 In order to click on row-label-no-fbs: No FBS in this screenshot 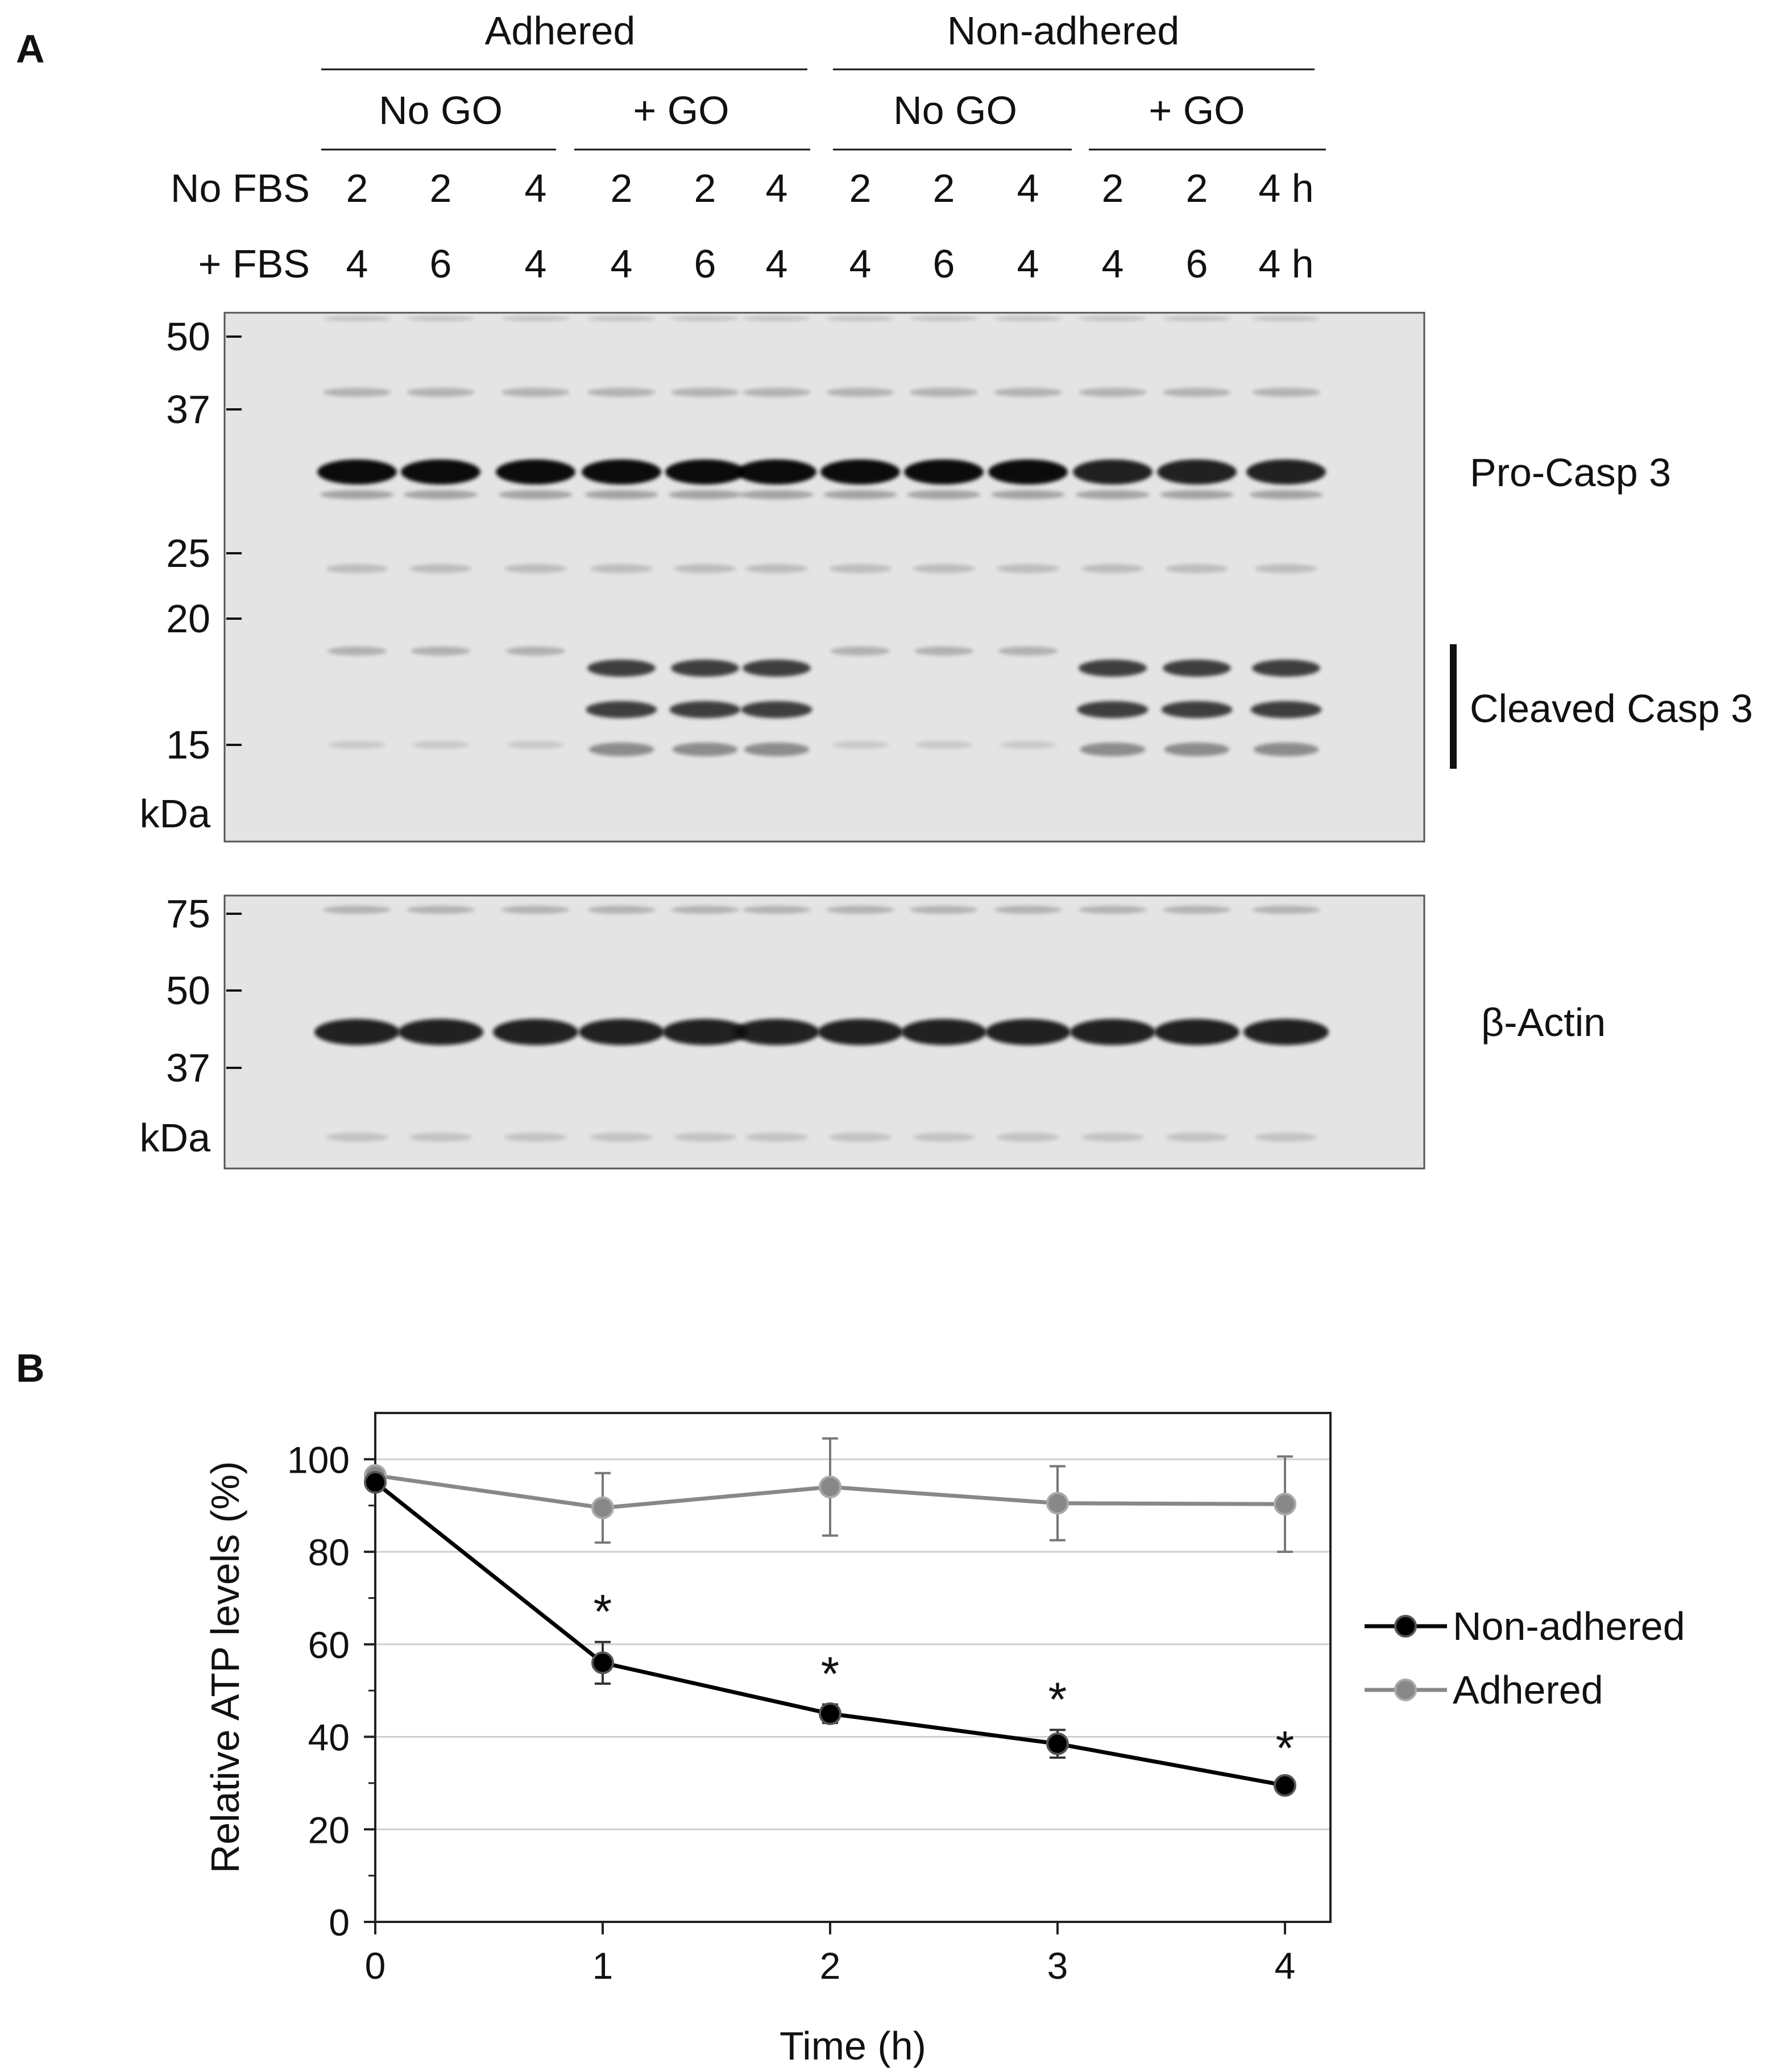, I will do `click(241, 188)`.